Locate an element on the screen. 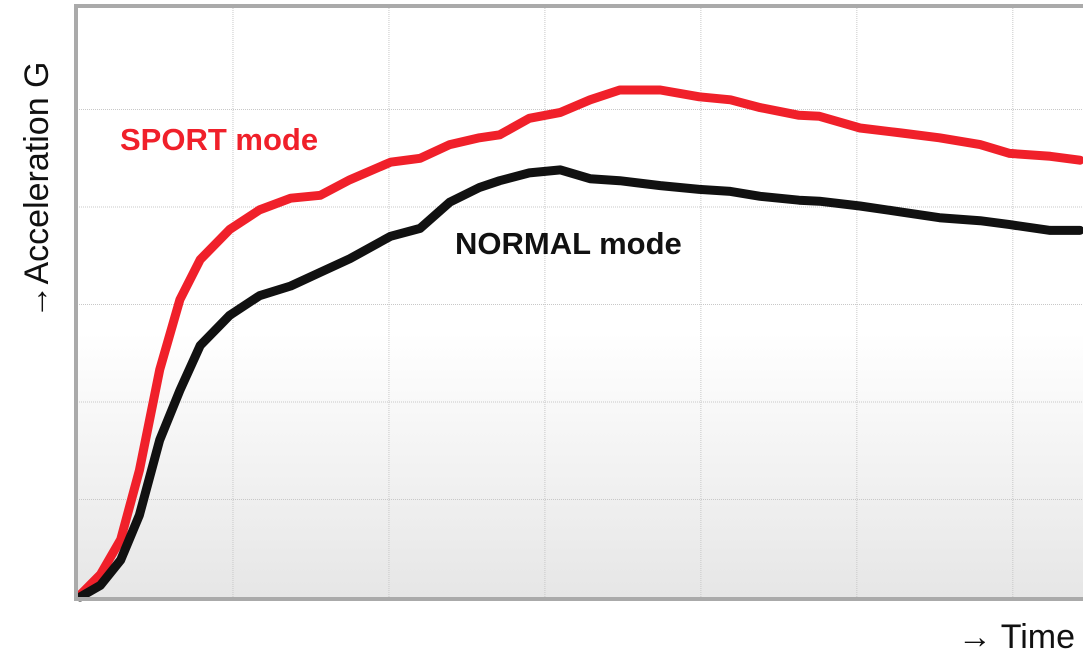 The image size is (1083, 655). series-label: SPORT mode is located at coordinates (219, 139).